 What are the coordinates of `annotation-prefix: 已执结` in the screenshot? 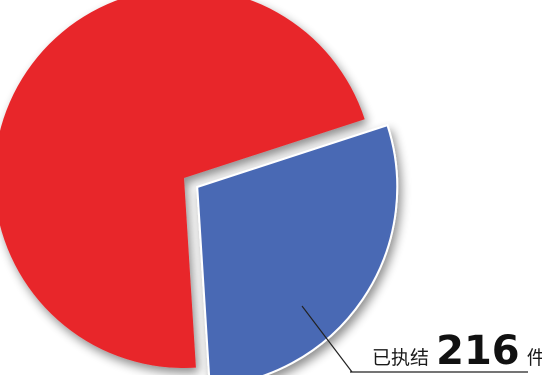 It's located at (400, 358).